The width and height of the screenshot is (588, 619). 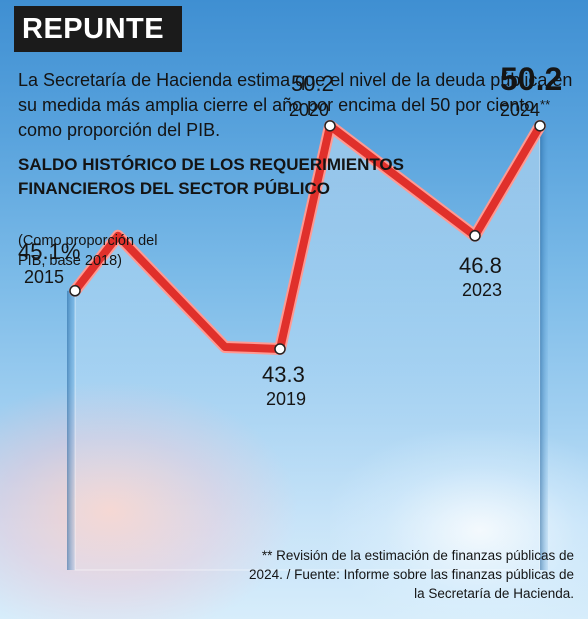 I want to click on data-label-2019: 43.3, so click(x=283, y=374).